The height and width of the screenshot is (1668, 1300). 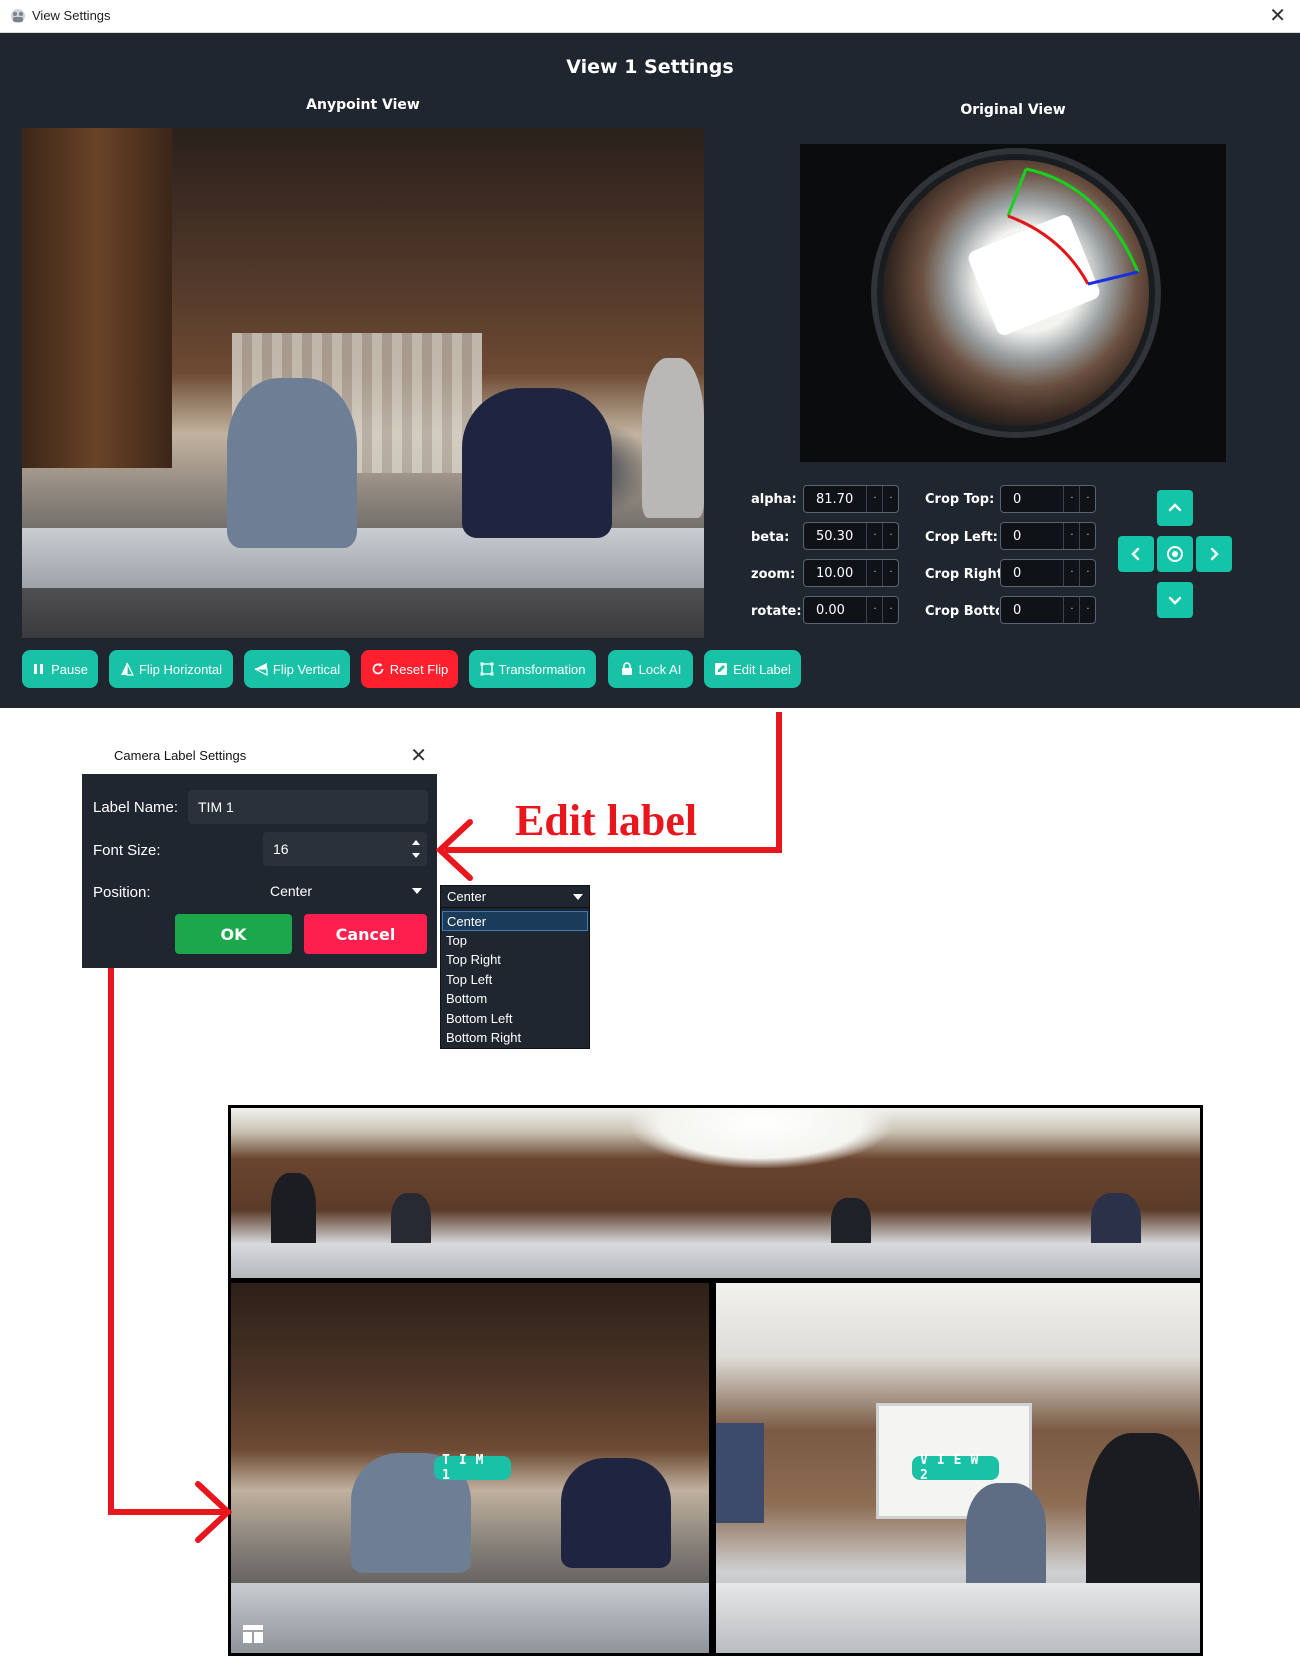 What do you see at coordinates (456, 940) in the screenshot?
I see `dropdown-option-top: Top` at bounding box center [456, 940].